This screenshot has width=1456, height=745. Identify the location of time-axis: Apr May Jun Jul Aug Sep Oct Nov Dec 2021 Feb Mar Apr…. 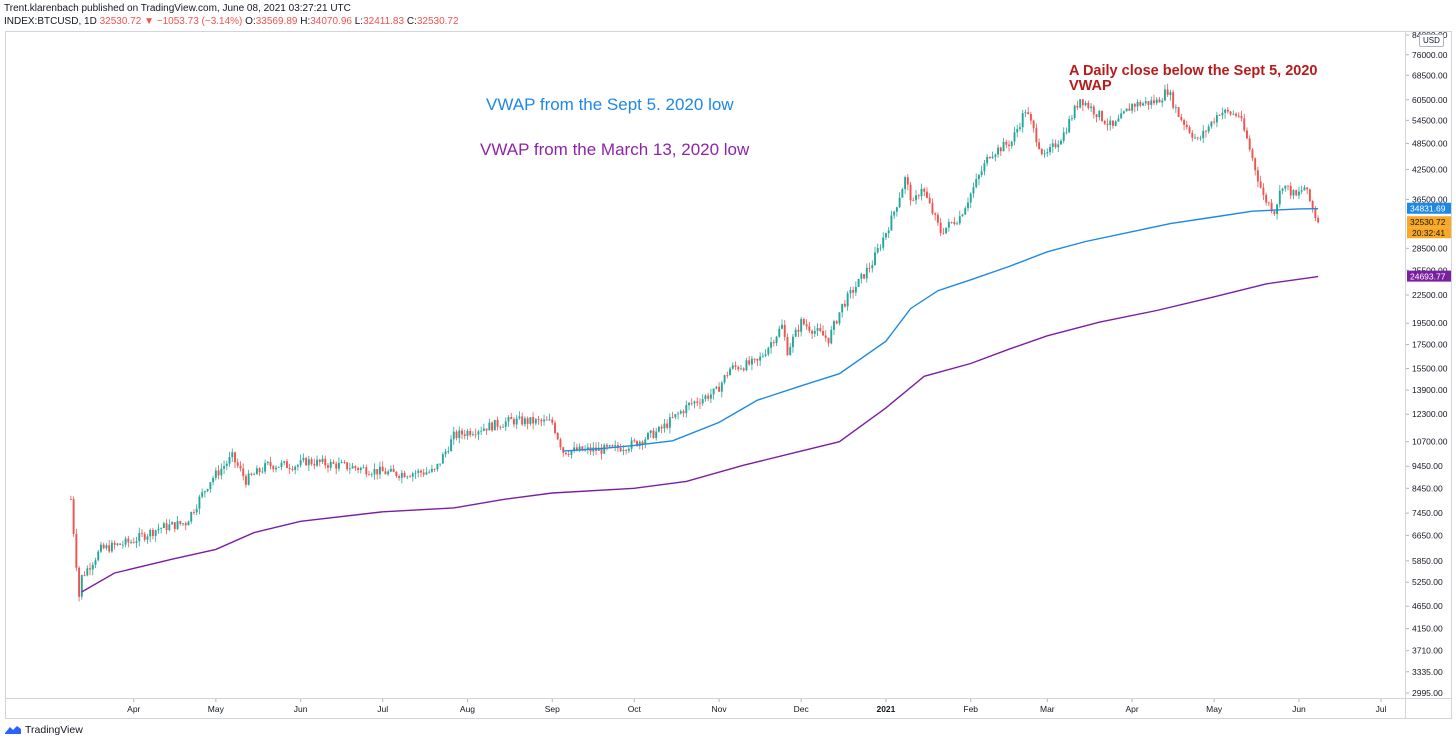
(757, 706).